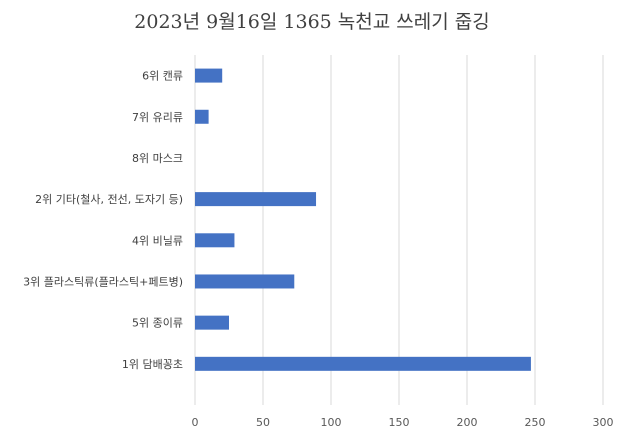 The image size is (624, 440). I want to click on x-tick-label-5: 250, so click(535, 422).